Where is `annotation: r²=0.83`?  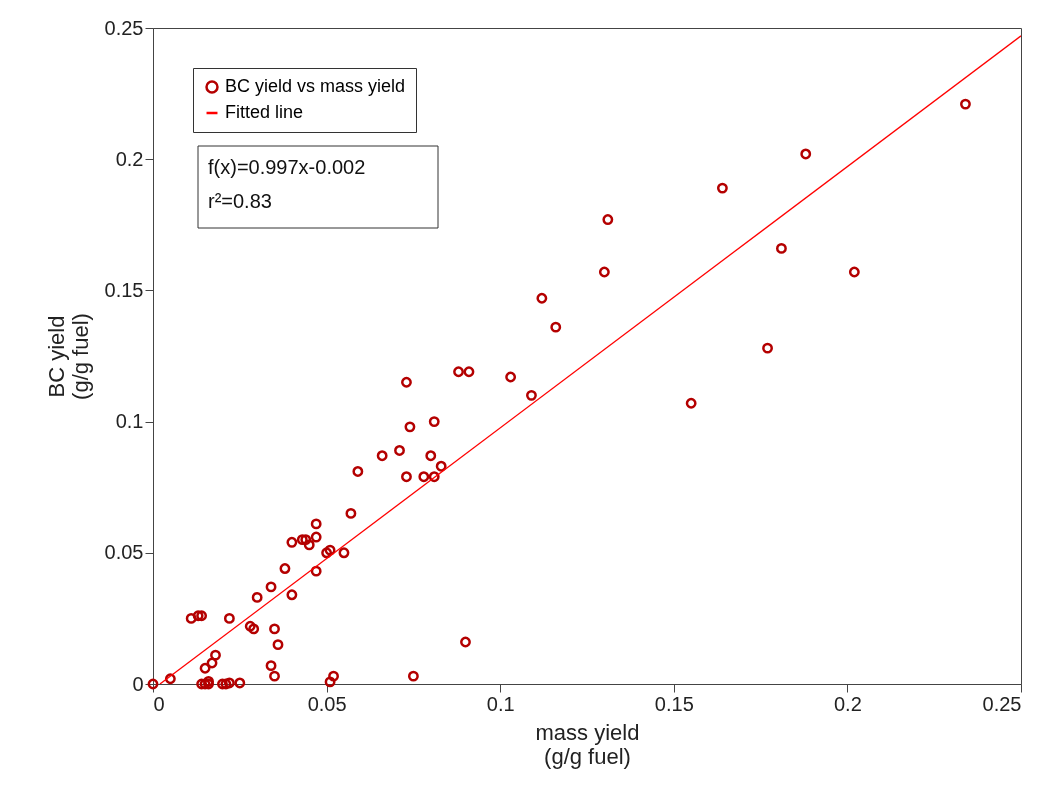
annotation: r²=0.83 is located at coordinates (240, 201).